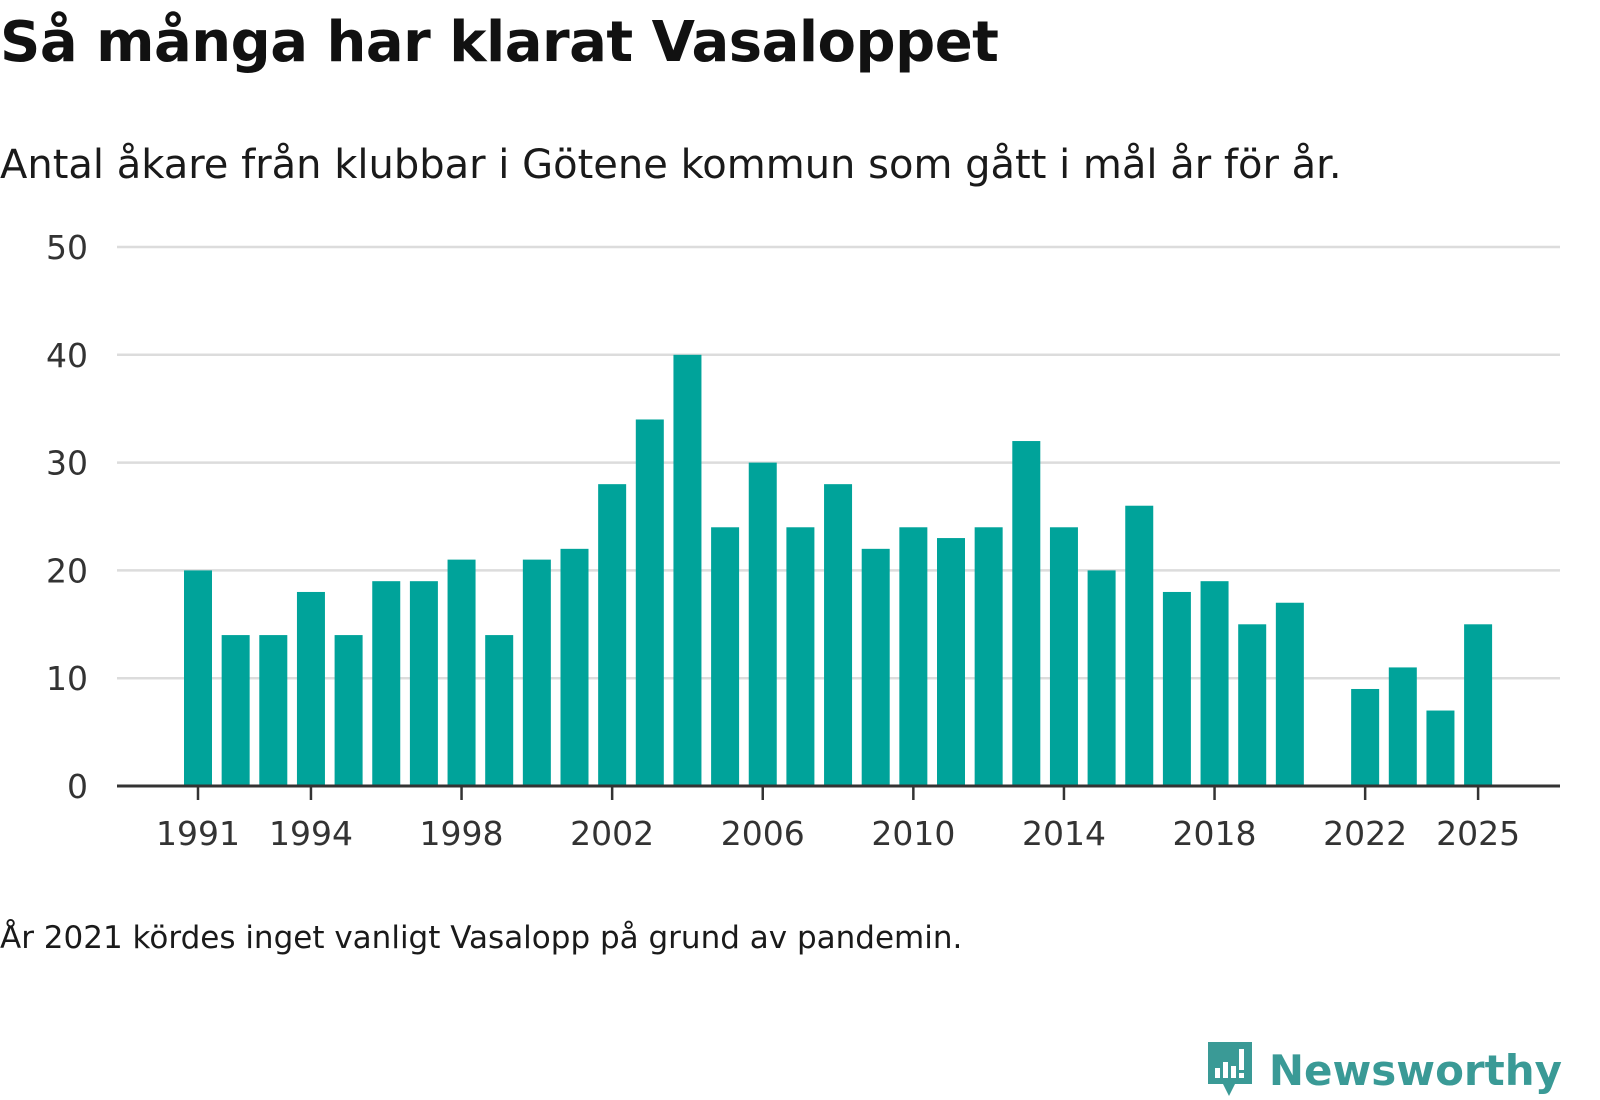 This screenshot has height=1100, width=1600. I want to click on bar-1991, so click(198, 678).